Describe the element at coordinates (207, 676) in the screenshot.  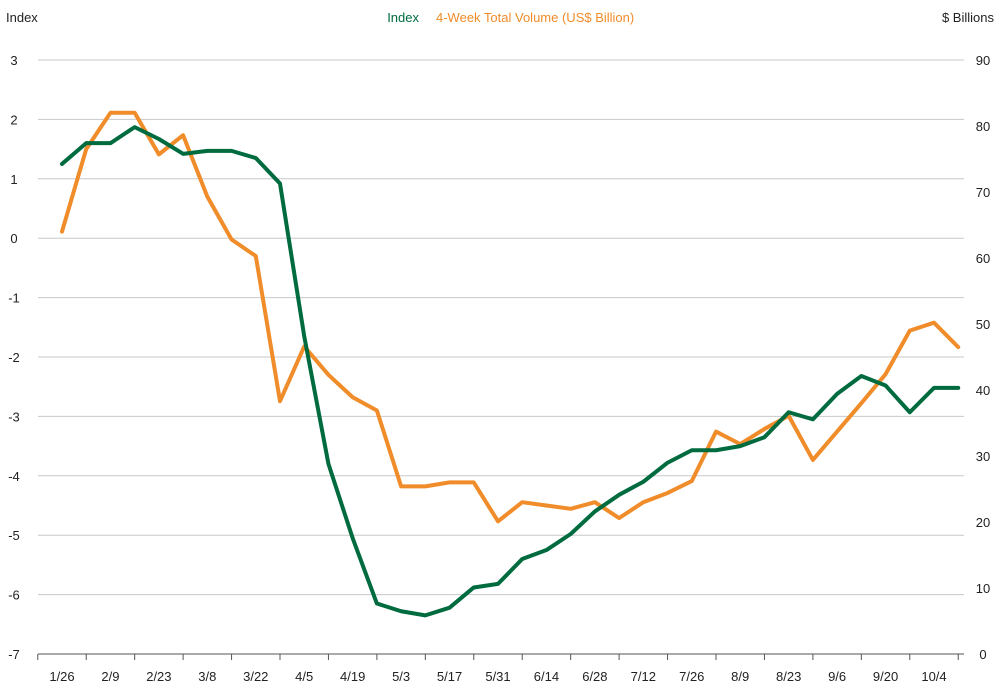
I see `x-tick-label: 3/8` at that location.